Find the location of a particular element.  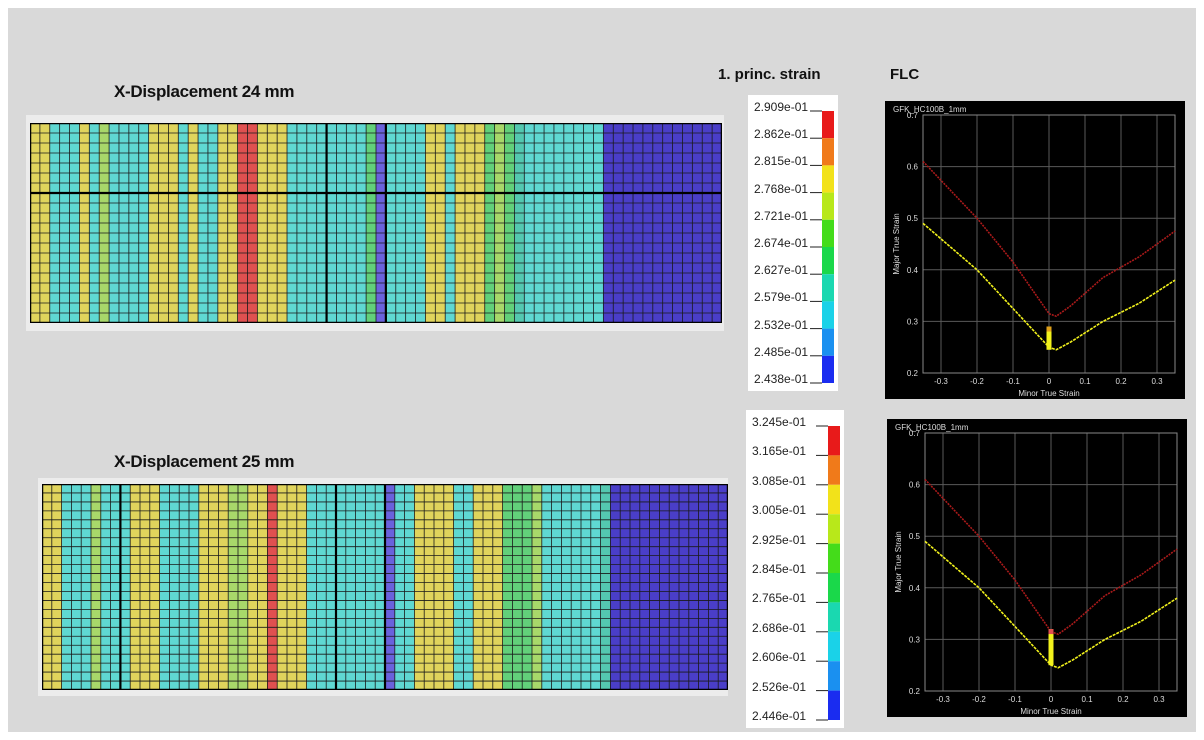

legend-tick-label: 2.925e-01 is located at coordinates (779, 539).